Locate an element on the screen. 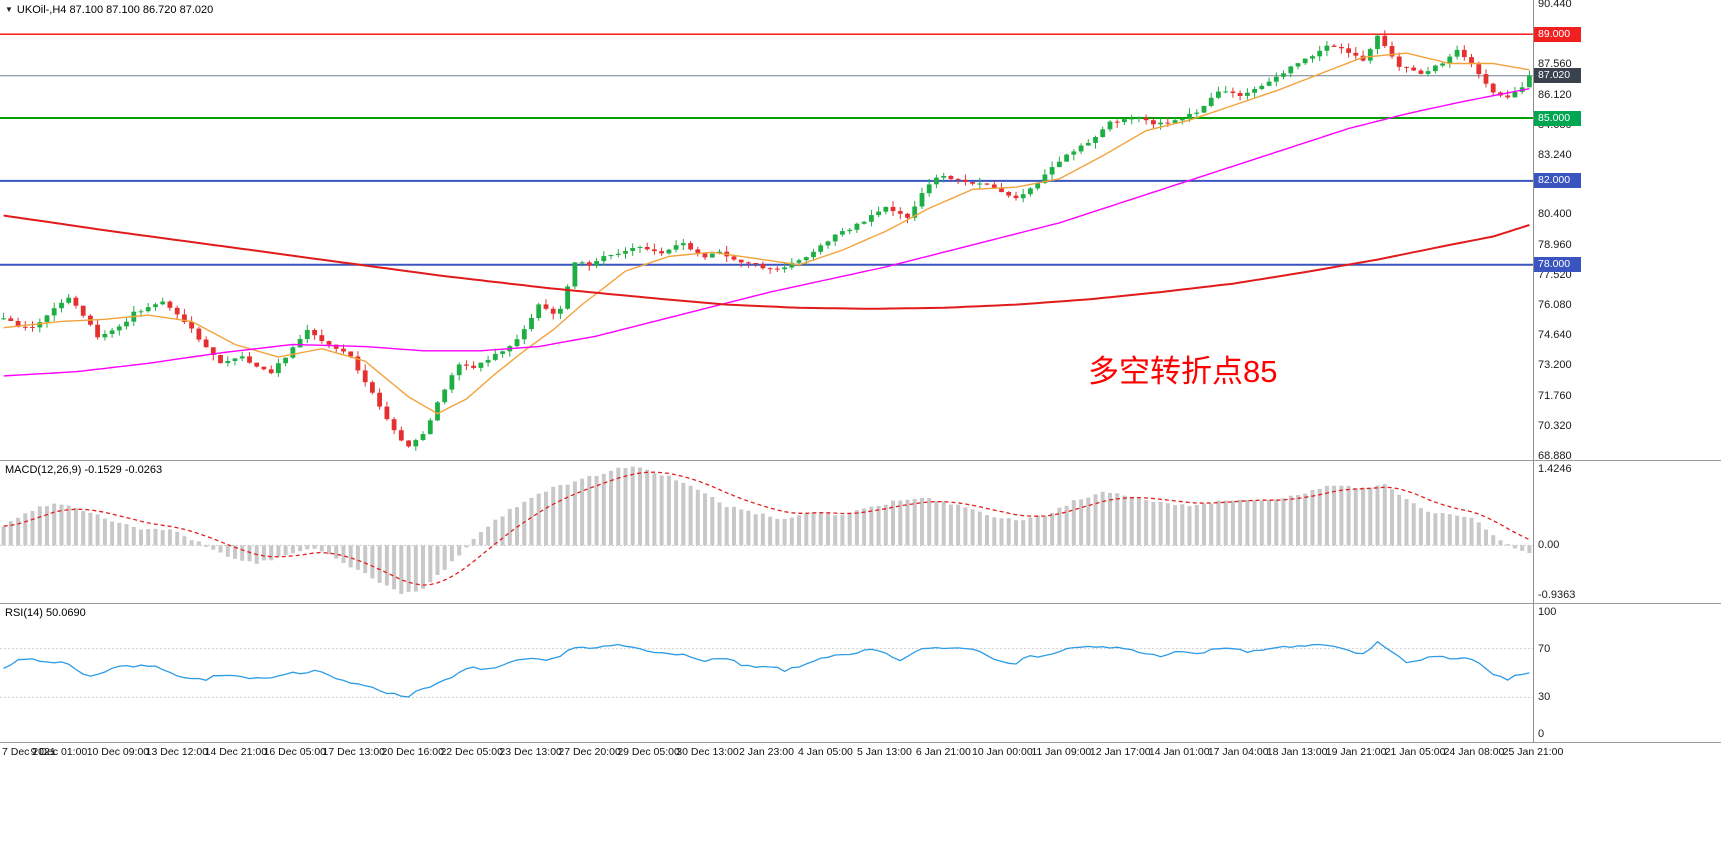 The width and height of the screenshot is (1721, 842). rsi-line is located at coordinates (766, 669).